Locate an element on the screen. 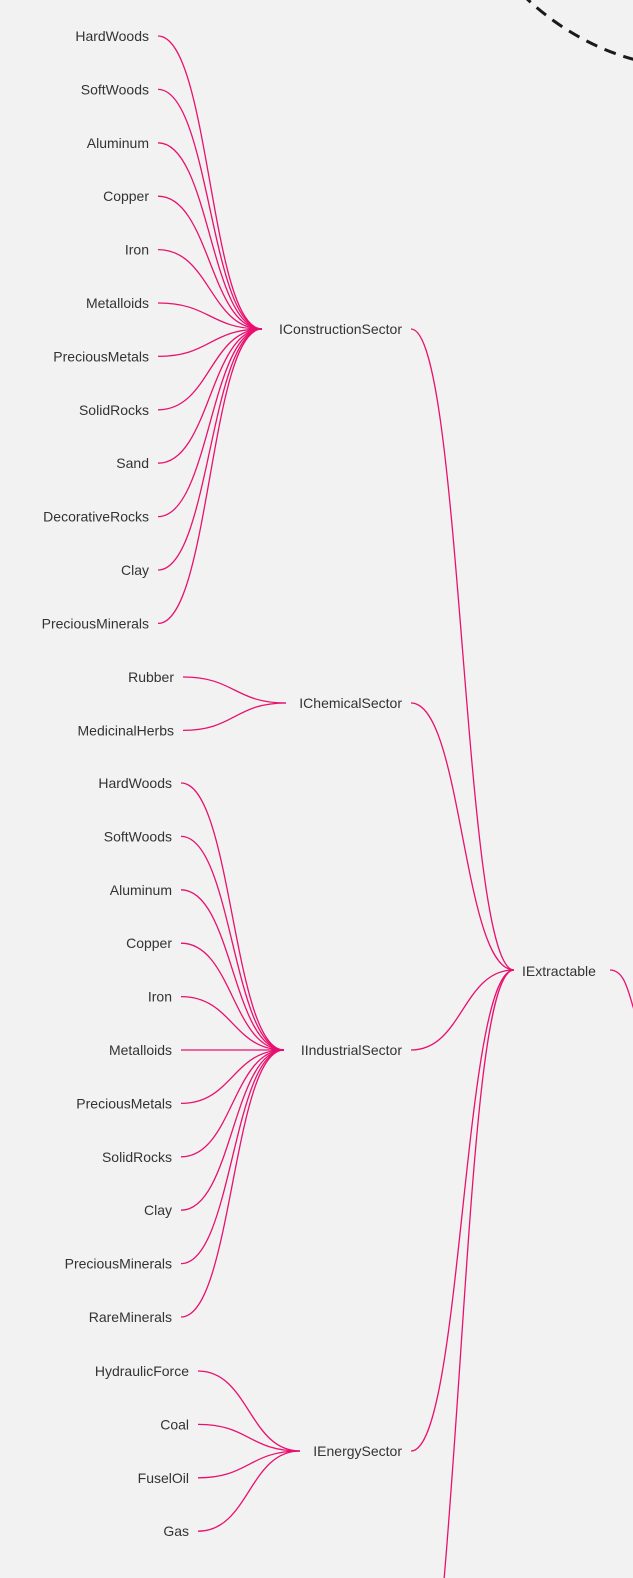 This screenshot has height=1578, width=633. link-iconstruction-sector-aluminum is located at coordinates (210, 236).